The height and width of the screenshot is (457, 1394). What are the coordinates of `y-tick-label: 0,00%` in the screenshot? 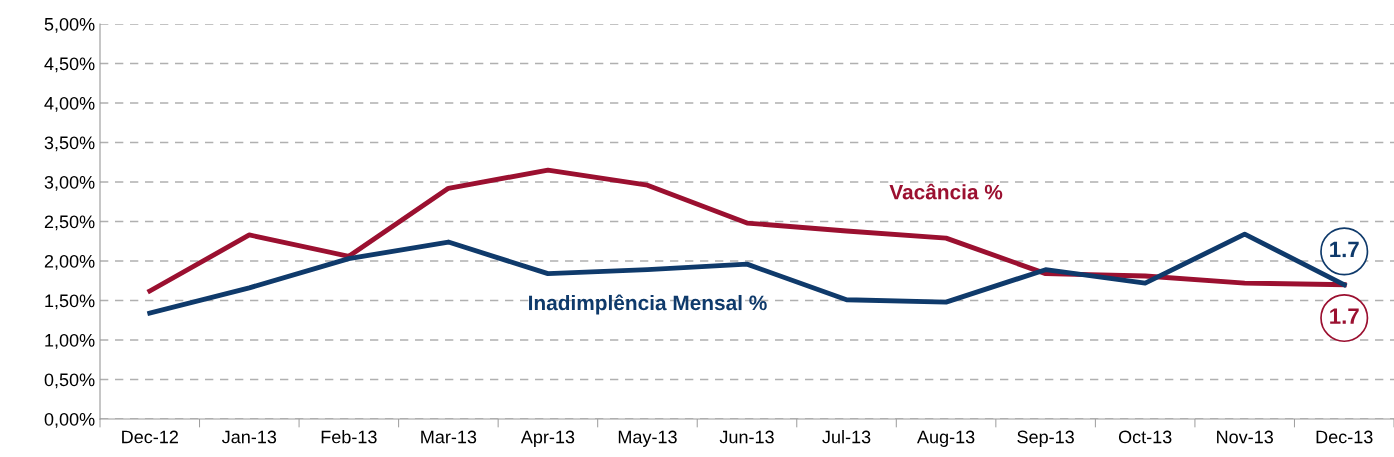 It's located at (69, 420).